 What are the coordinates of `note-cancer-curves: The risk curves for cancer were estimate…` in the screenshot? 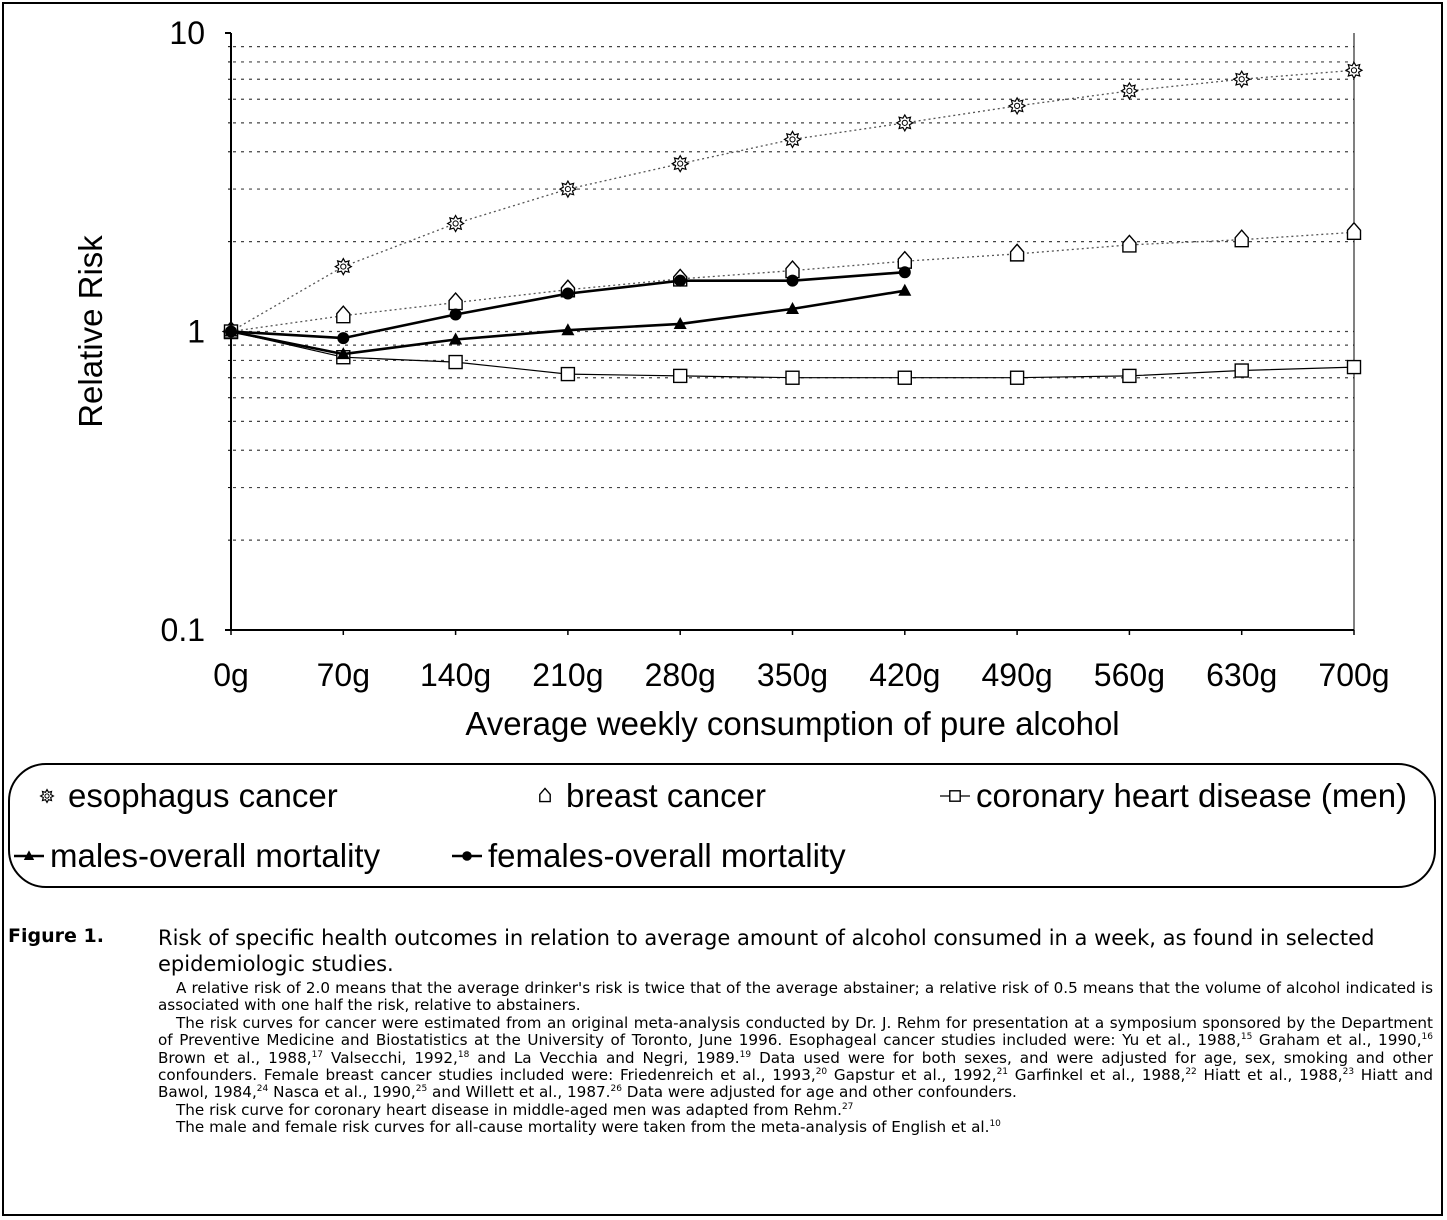 It's located at (795, 1057).